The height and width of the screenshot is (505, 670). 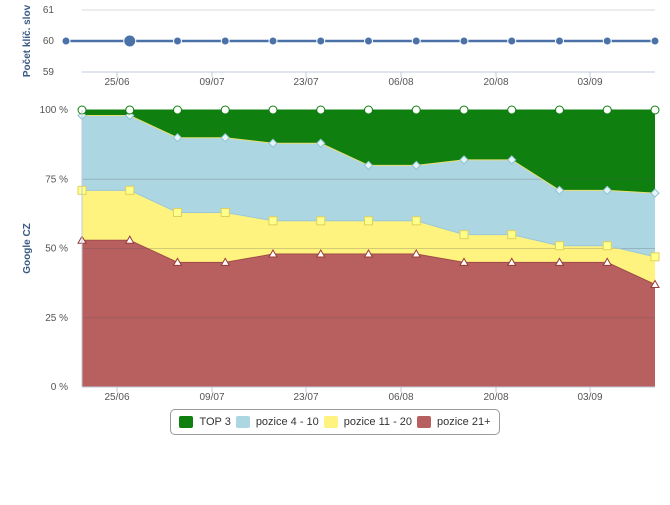 What do you see at coordinates (215, 422) in the screenshot?
I see `legend-label-top3: TOP 3` at bounding box center [215, 422].